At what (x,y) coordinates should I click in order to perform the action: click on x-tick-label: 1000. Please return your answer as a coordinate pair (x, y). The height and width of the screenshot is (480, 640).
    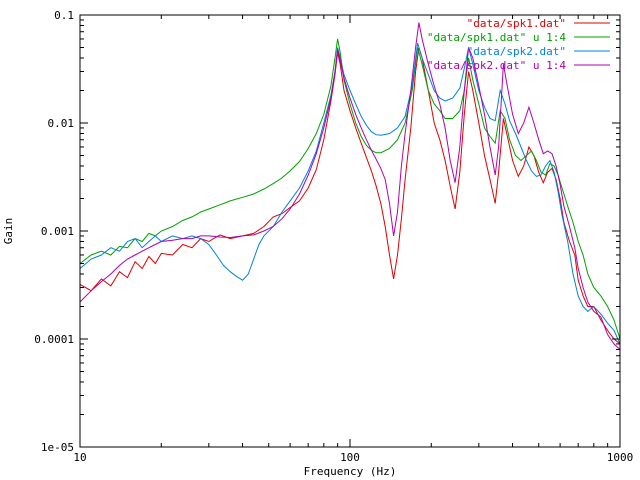
    Looking at the image, I should click on (620, 457).